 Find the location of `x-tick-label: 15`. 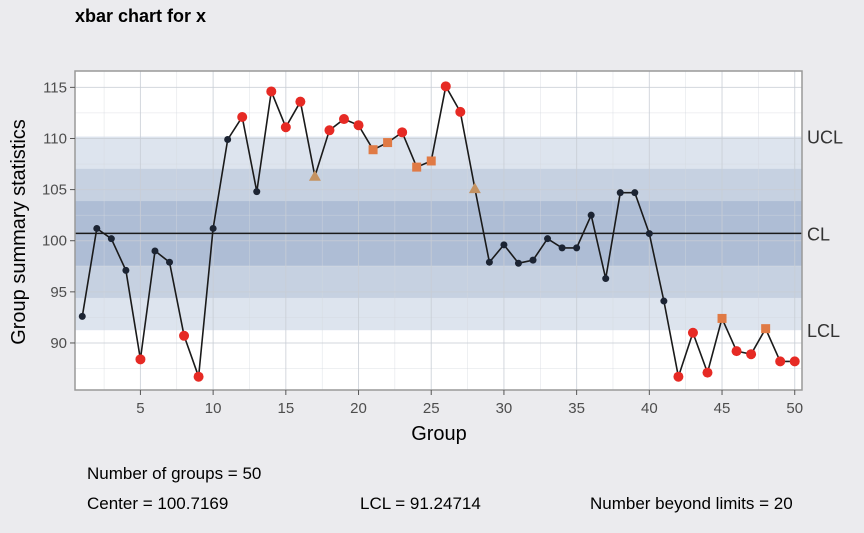

x-tick-label: 15 is located at coordinates (285, 408).